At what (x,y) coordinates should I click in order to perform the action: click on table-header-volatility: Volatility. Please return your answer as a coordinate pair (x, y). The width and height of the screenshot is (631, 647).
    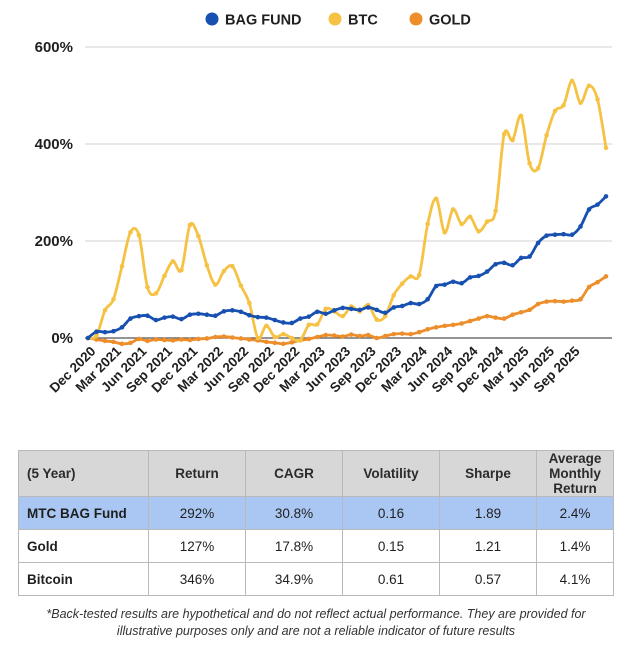
    Looking at the image, I should click on (391, 473).